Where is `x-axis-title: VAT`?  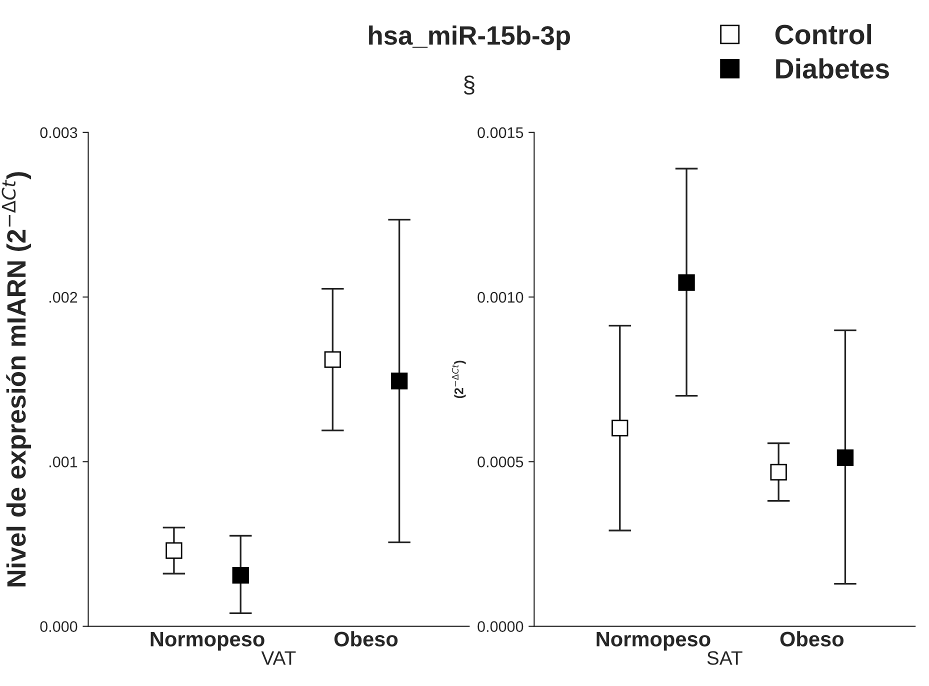
x-axis-title: VAT is located at coordinates (278, 658).